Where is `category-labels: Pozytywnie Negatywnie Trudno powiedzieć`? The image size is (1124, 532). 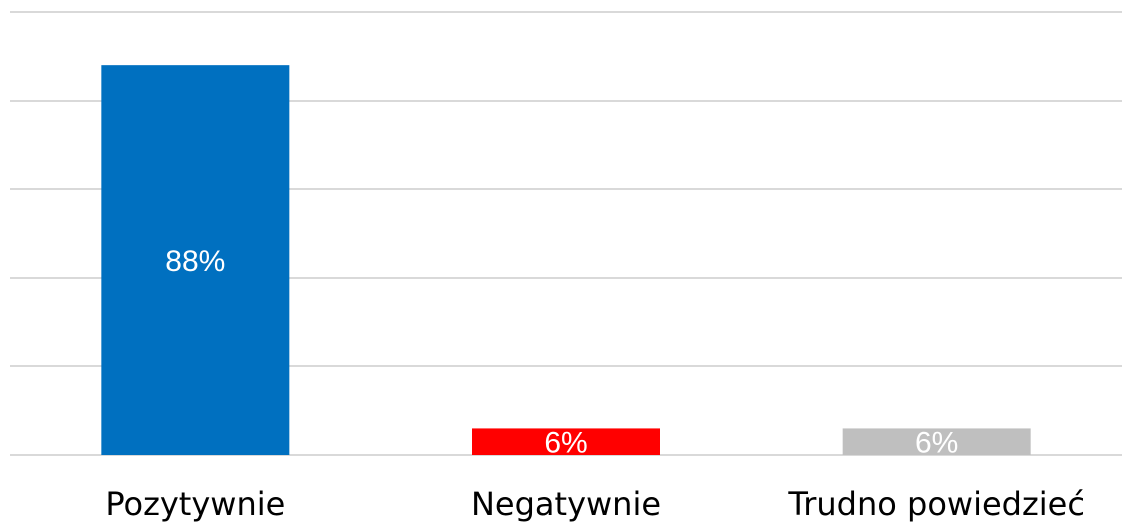
category-labels: Pozytywnie Negatywnie Trudno powiedzieć is located at coordinates (595, 504).